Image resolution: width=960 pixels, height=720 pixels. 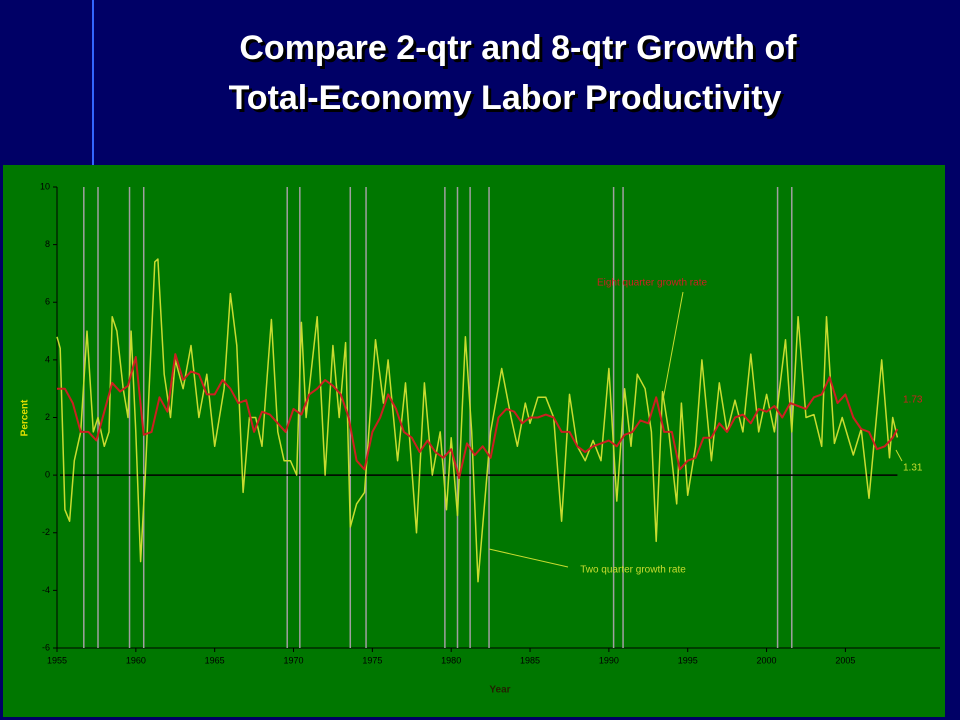 What do you see at coordinates (505, 98) in the screenshot?
I see `title-line: Total-Economy Labor Productivity` at bounding box center [505, 98].